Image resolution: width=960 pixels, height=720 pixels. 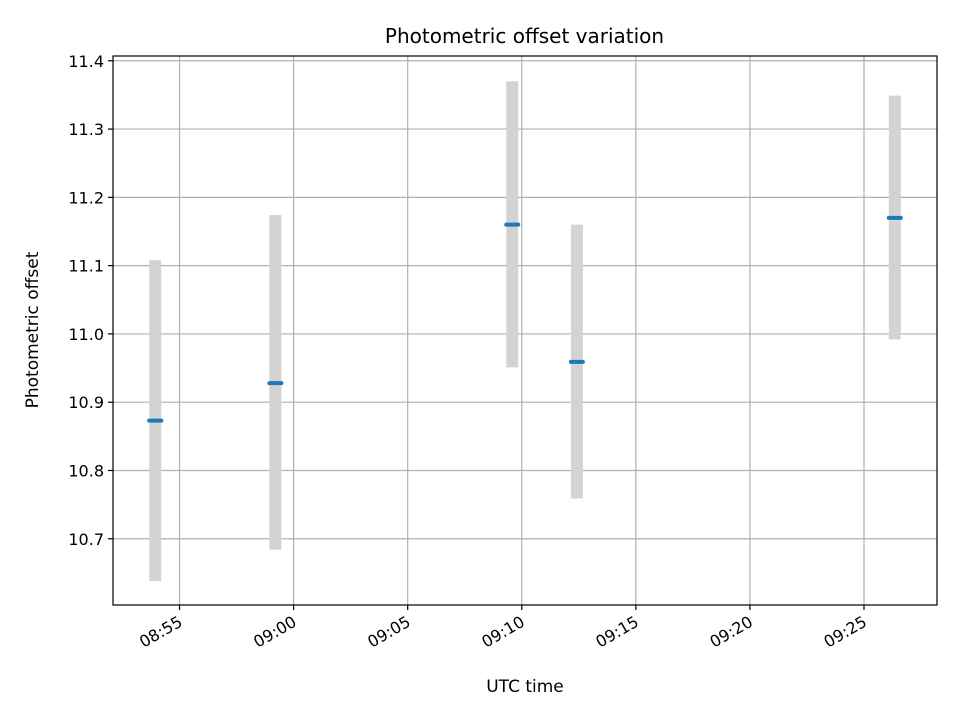 I want to click on x-tick-label: 09:00, so click(x=274, y=632).